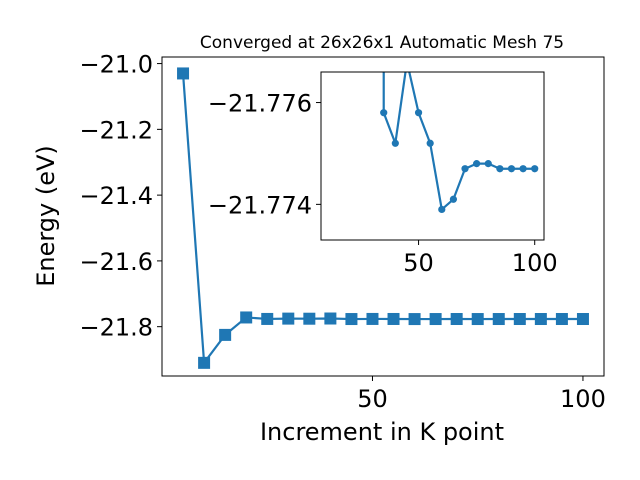 The width and height of the screenshot is (640, 480). Describe the element at coordinates (116, 65) in the screenshot. I see `main-y-tick-label: −21.0` at that location.